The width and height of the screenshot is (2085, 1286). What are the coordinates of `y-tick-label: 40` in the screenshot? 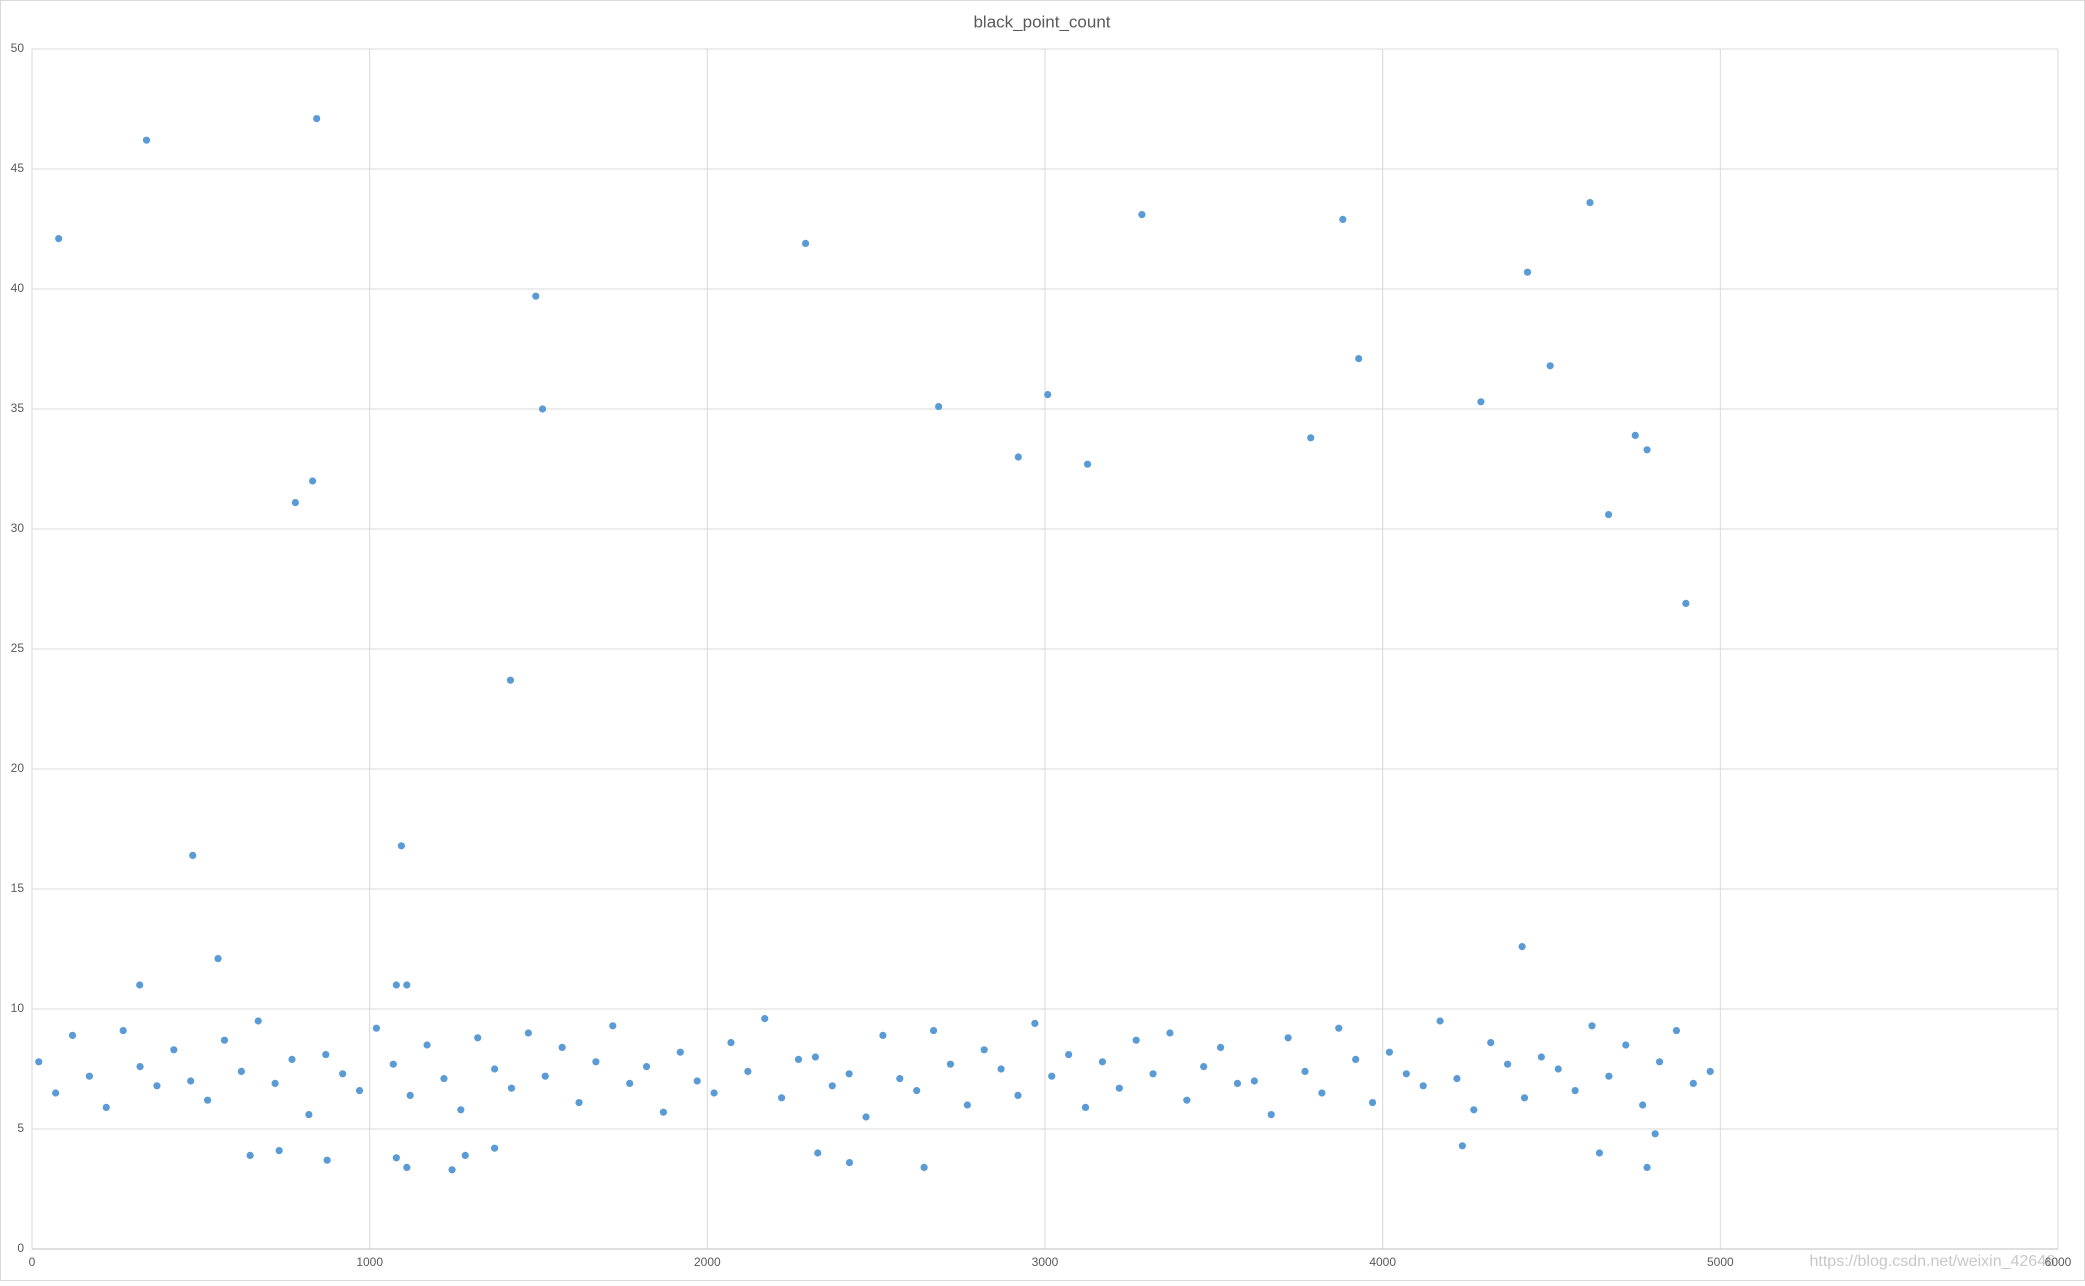 It's located at (18, 288).